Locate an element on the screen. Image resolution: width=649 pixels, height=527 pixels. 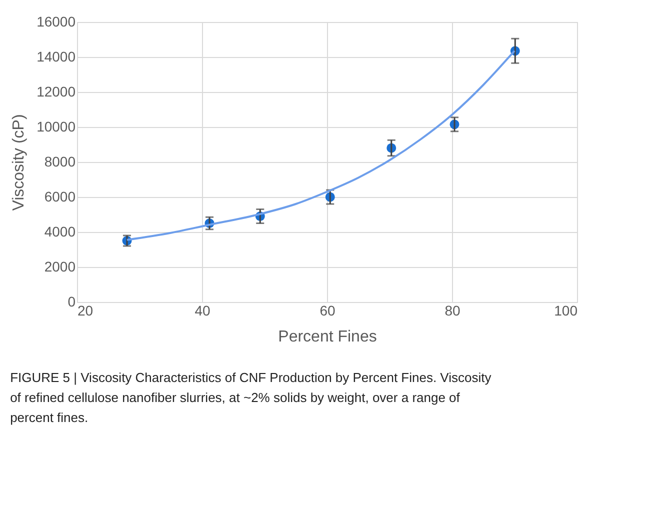
x-tick-label: 60 is located at coordinates (328, 310).